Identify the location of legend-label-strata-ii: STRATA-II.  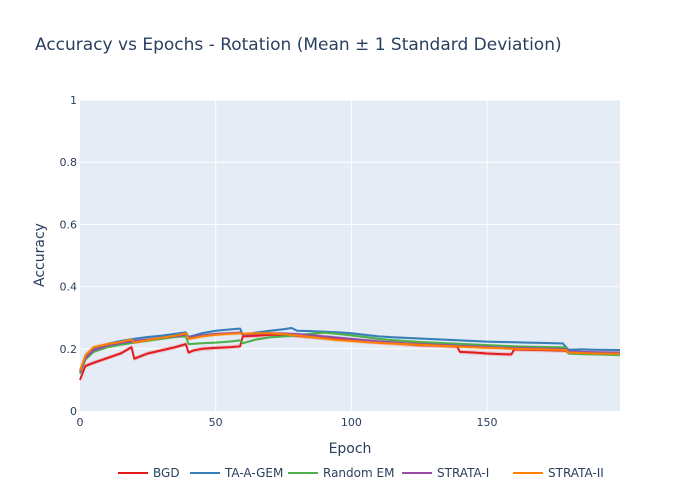
(576, 473).